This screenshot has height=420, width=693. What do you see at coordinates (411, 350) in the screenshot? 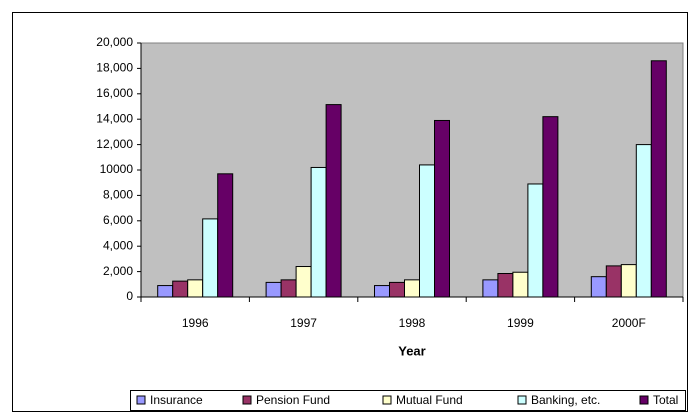
I see `x-axis-title: Year` at bounding box center [411, 350].